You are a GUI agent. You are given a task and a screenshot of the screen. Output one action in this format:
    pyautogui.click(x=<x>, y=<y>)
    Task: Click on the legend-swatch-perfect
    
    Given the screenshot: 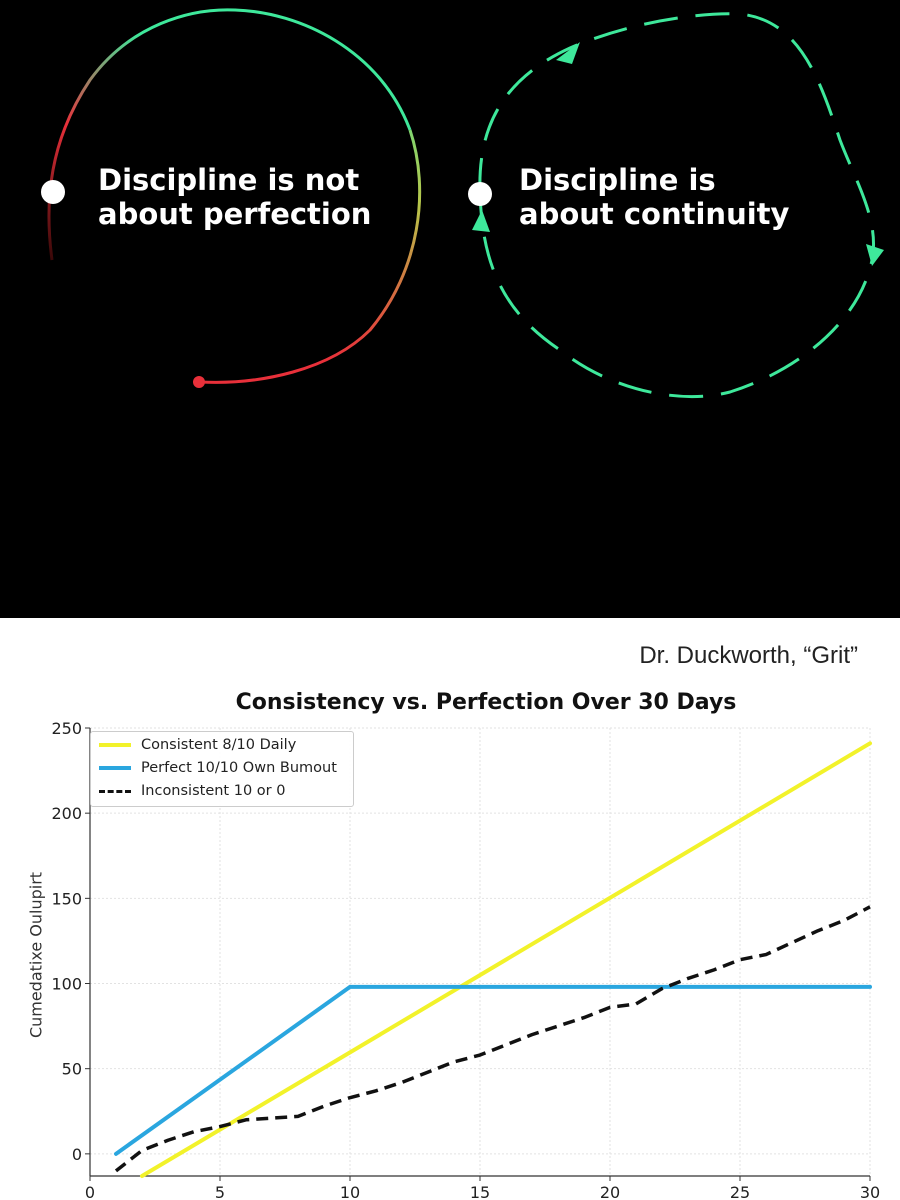 What is the action you would take?
    pyautogui.click(x=115, y=768)
    